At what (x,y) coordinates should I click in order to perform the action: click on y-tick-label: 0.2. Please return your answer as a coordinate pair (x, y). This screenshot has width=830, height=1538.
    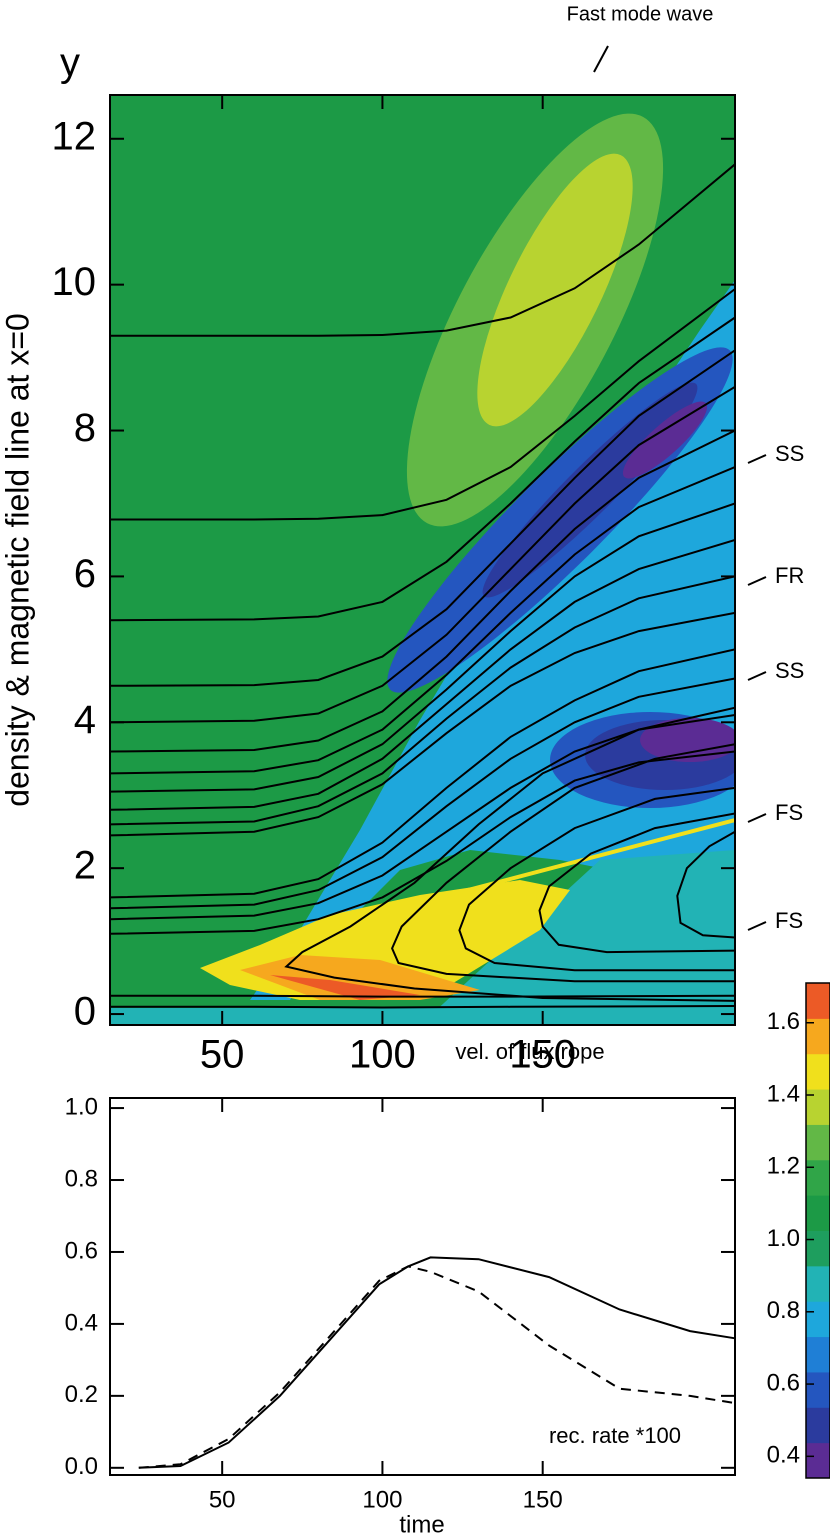
    Looking at the image, I should click on (81, 1394).